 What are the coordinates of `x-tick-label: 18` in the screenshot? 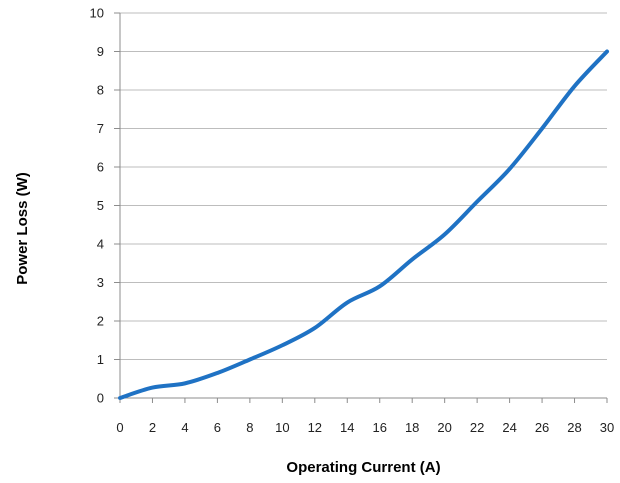 It's located at (412, 427).